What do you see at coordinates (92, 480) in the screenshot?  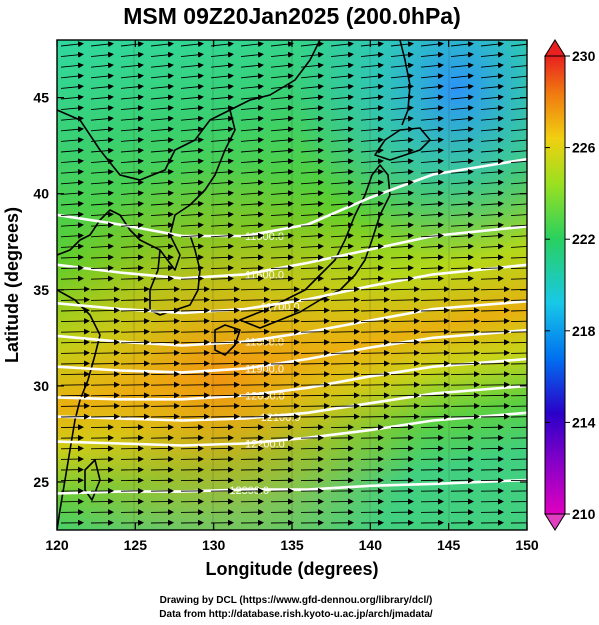 I see `coastline-taiwan` at bounding box center [92, 480].